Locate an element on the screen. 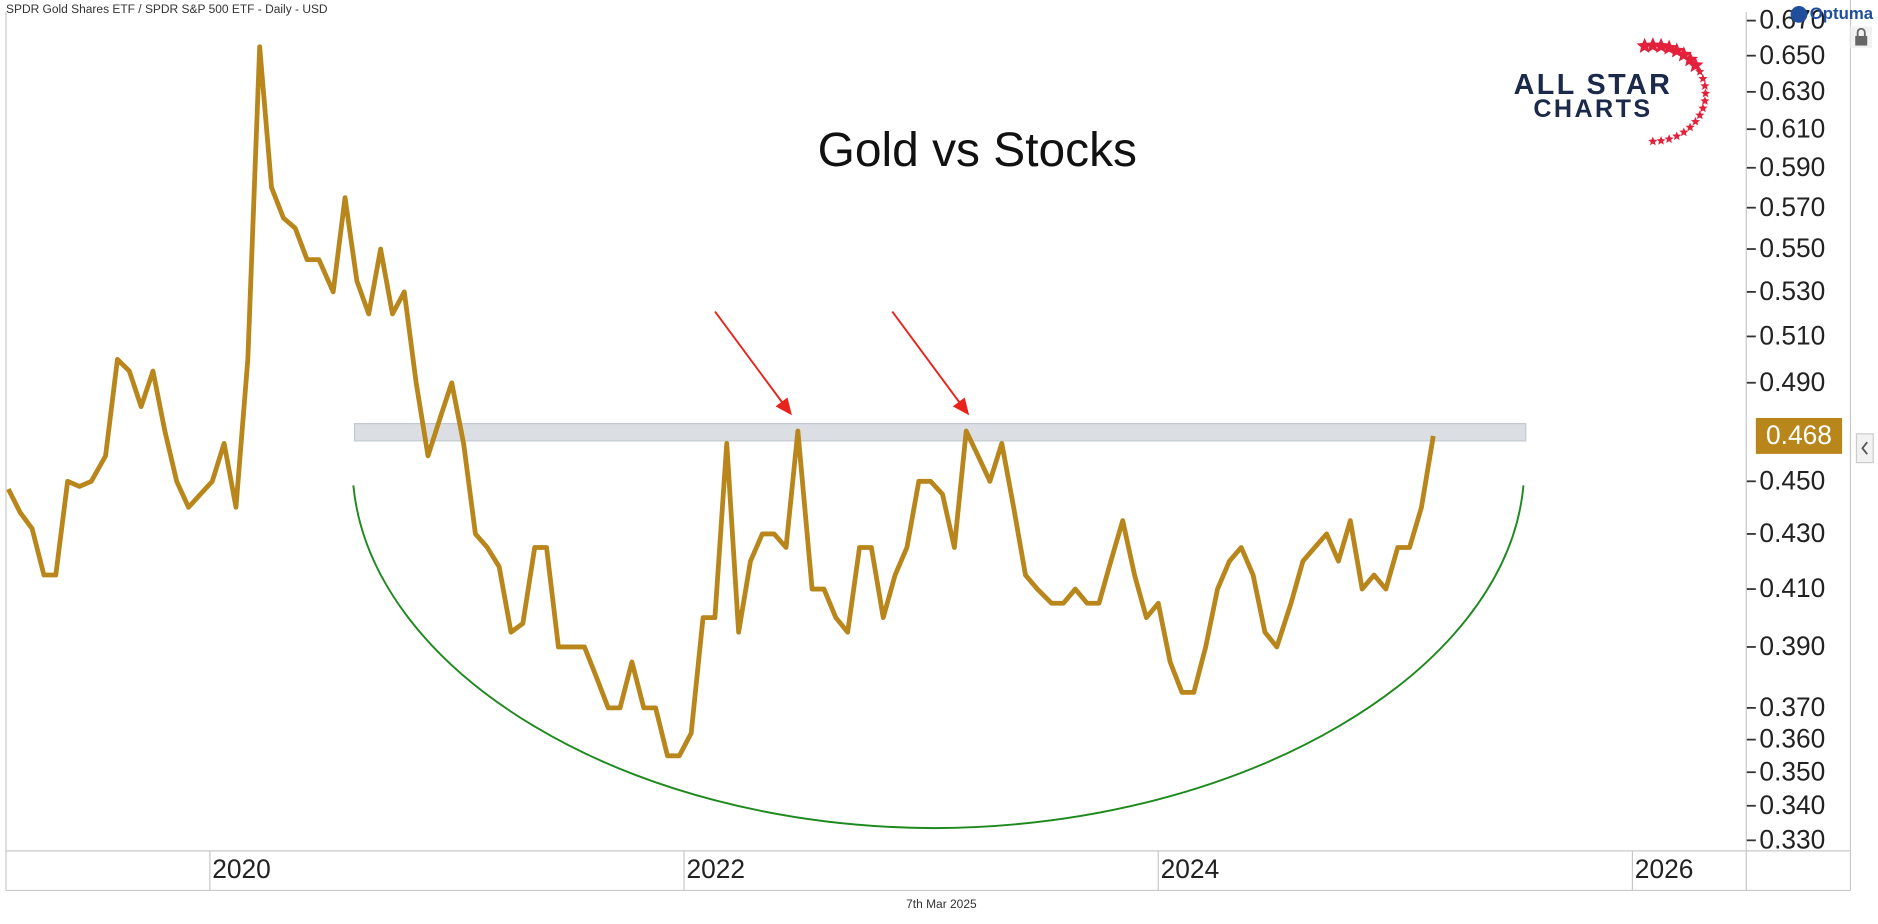  y-tick-label: 0.490 is located at coordinates (1792, 382).